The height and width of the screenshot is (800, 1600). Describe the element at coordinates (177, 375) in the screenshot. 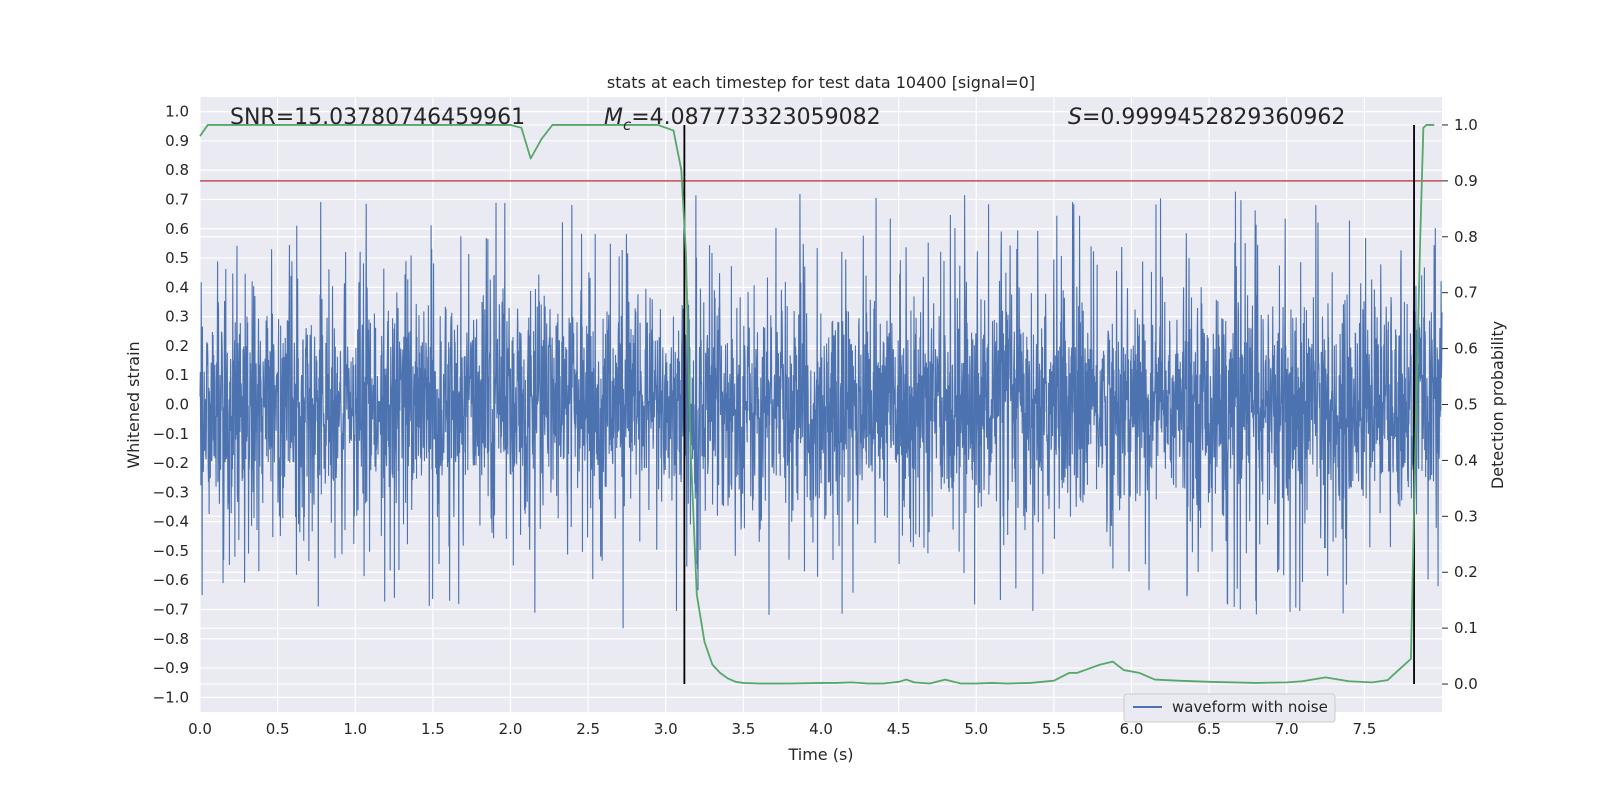

I see `y-tick-label: 0.1` at that location.